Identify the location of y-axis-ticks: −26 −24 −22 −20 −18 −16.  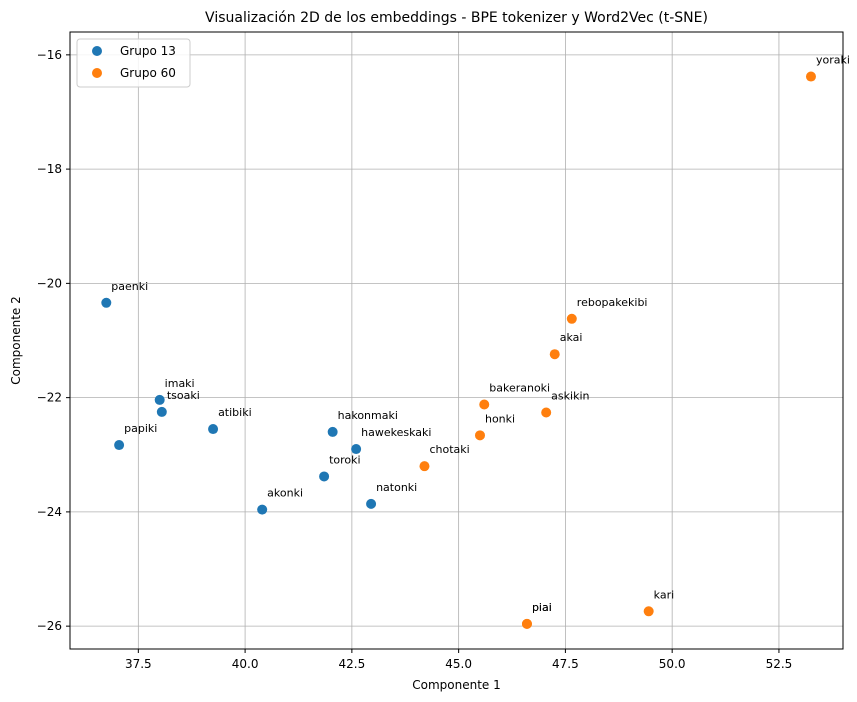
(53, 340).